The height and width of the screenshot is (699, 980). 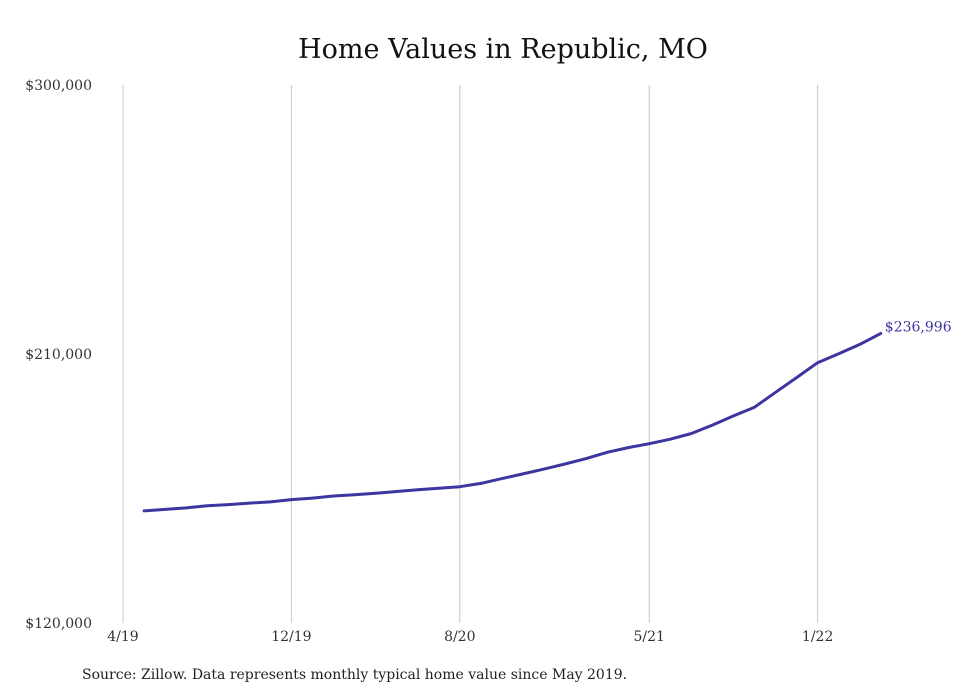 I want to click on x-tick-label: 4/19, so click(x=122, y=637).